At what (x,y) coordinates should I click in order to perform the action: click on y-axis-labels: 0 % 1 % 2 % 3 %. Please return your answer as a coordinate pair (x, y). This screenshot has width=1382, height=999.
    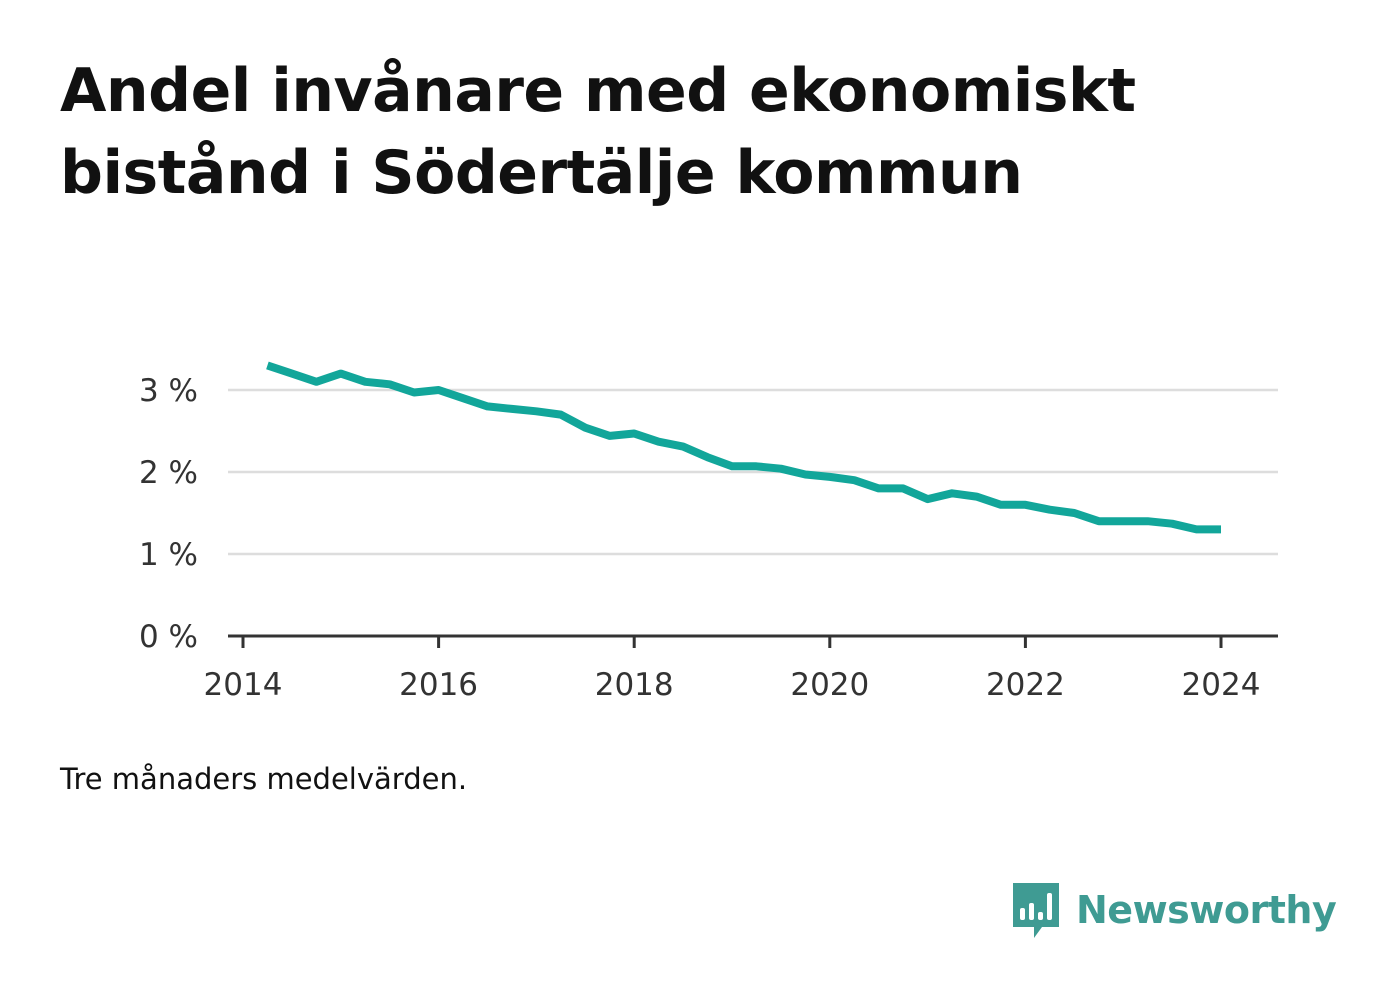
    Looking at the image, I should click on (168, 514).